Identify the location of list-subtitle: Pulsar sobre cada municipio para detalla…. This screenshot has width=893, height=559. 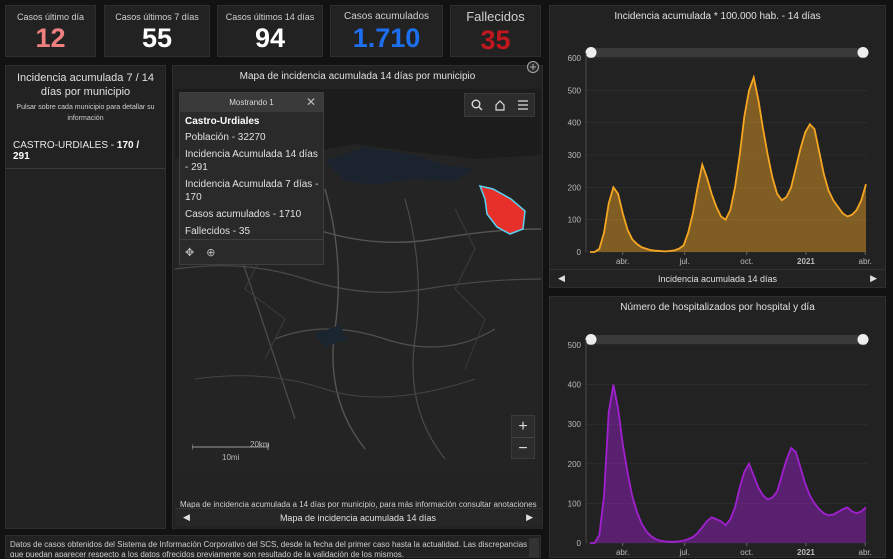
(85, 113).